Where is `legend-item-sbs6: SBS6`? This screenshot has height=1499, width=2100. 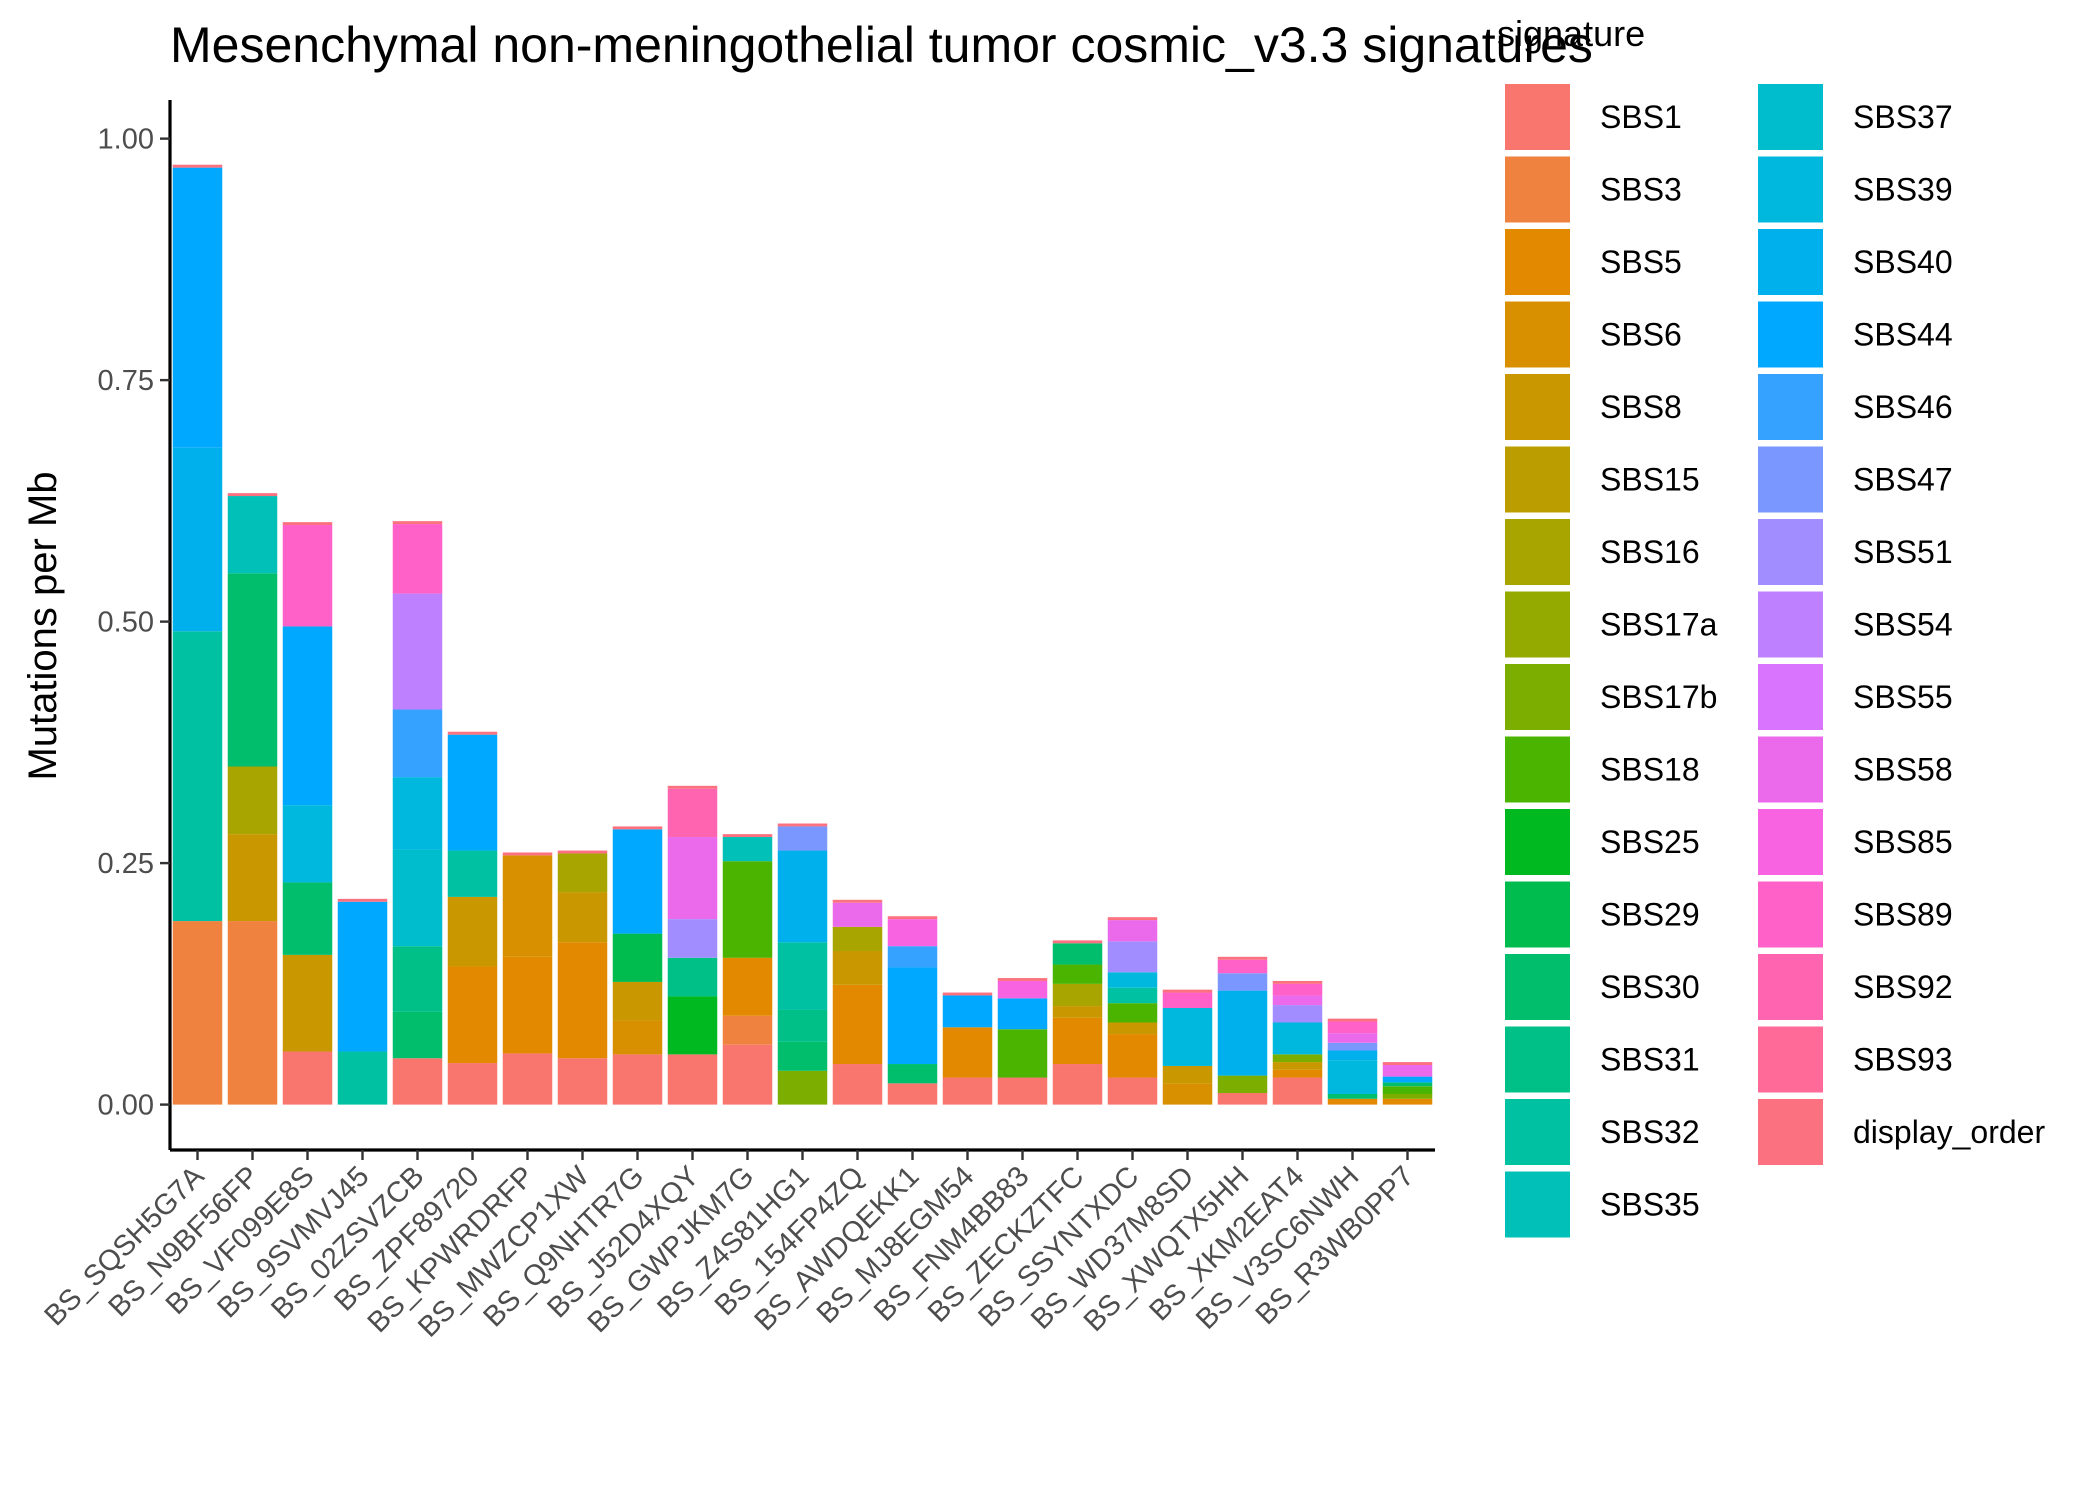
legend-item-sbs6: SBS6 is located at coordinates (1593, 334).